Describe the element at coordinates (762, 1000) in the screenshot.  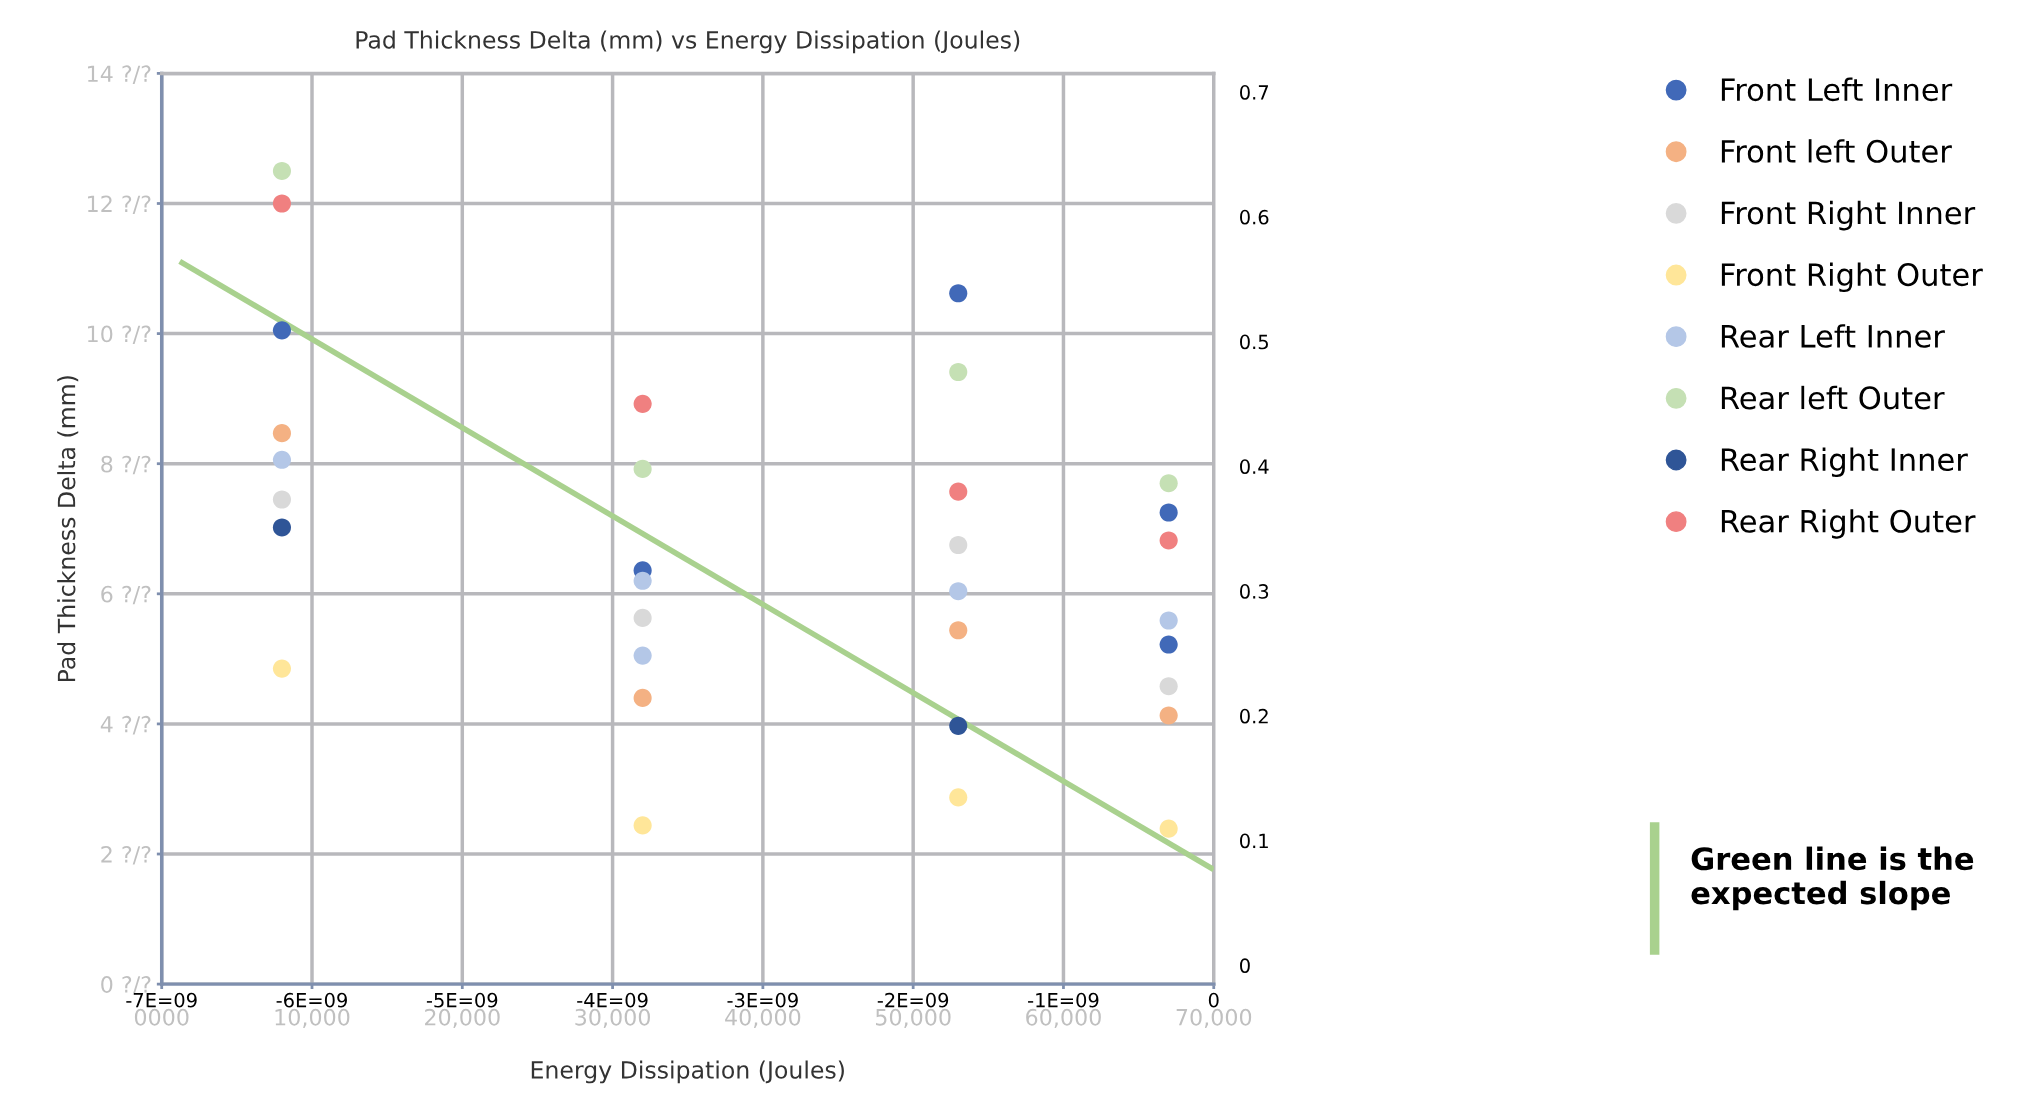
I see `text: -3E=09` at that location.